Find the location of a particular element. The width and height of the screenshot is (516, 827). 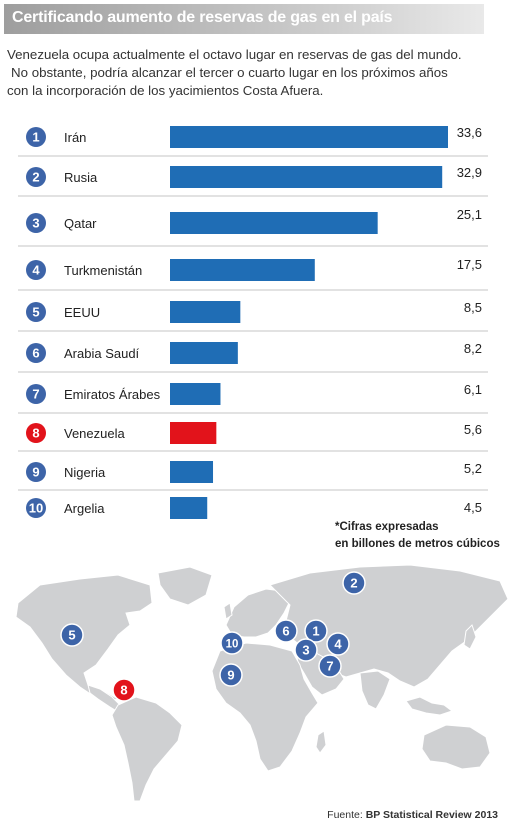

map-marker-6: 6 is located at coordinates (286, 631).